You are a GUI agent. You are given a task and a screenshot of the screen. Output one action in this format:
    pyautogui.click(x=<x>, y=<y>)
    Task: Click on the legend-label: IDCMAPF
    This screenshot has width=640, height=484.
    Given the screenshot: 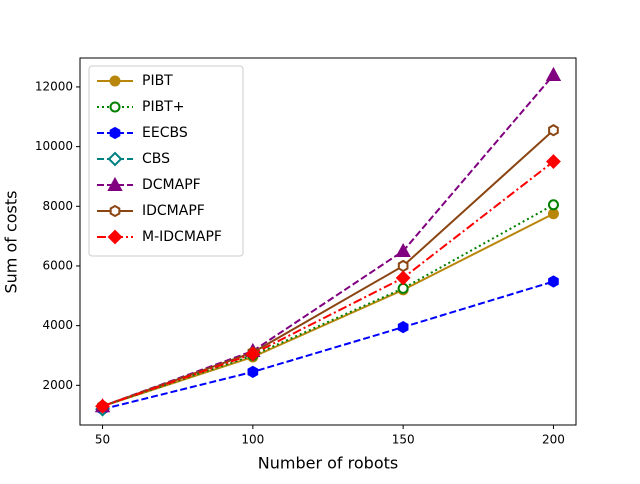 What is the action you would take?
    pyautogui.click(x=173, y=211)
    